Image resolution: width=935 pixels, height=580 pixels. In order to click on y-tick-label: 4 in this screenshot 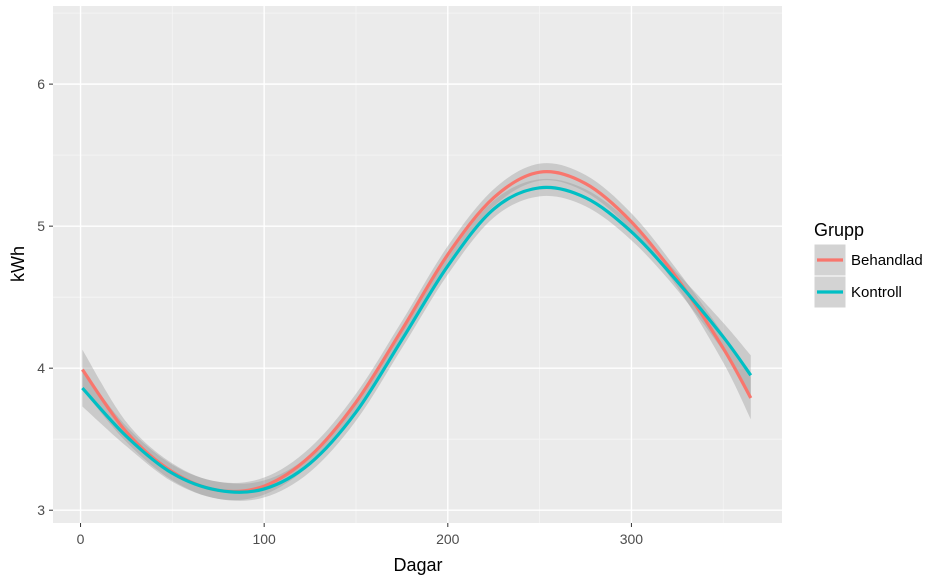, I will do `click(41, 368)`.